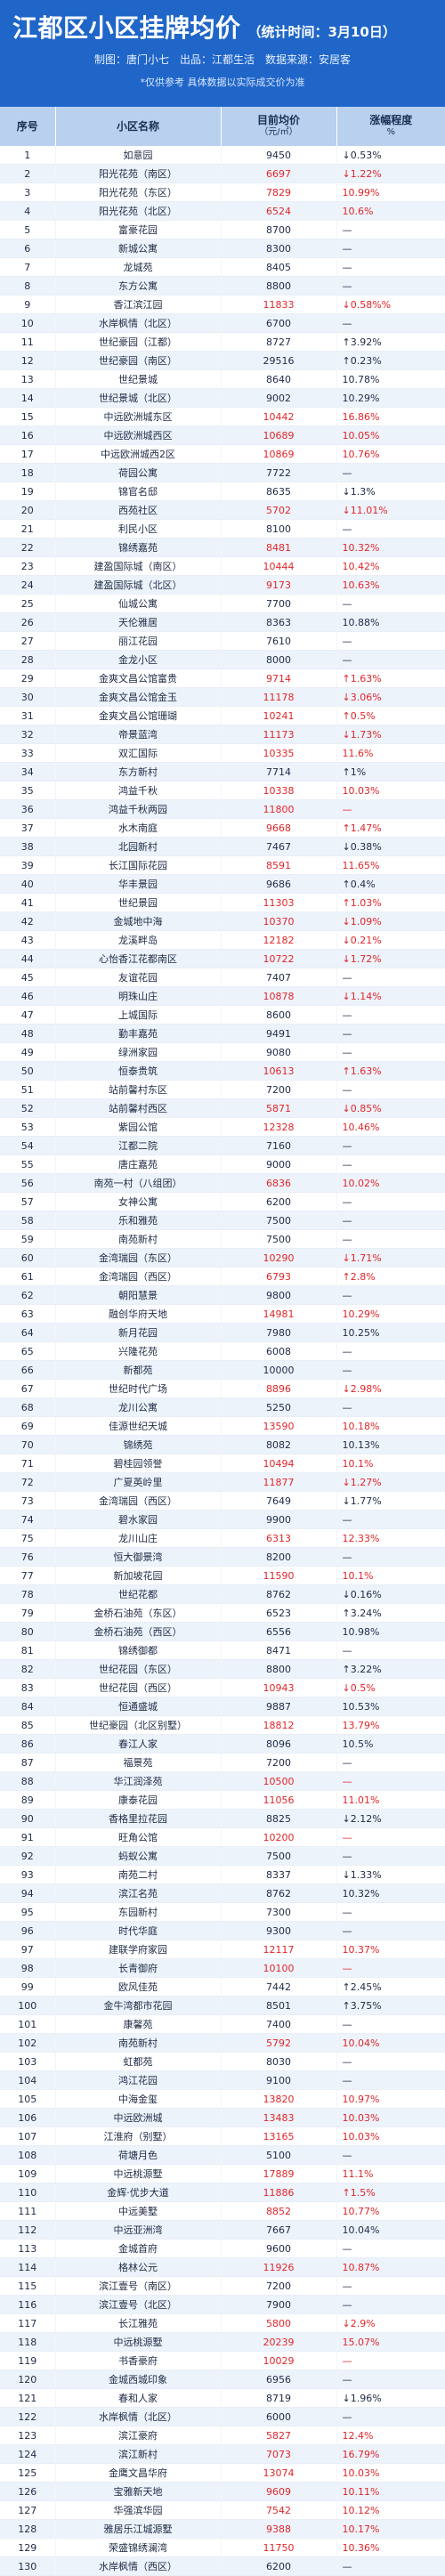 This screenshot has width=445, height=2576. Describe the element at coordinates (28, 2268) in the screenshot. I see `row-number: 114` at that location.